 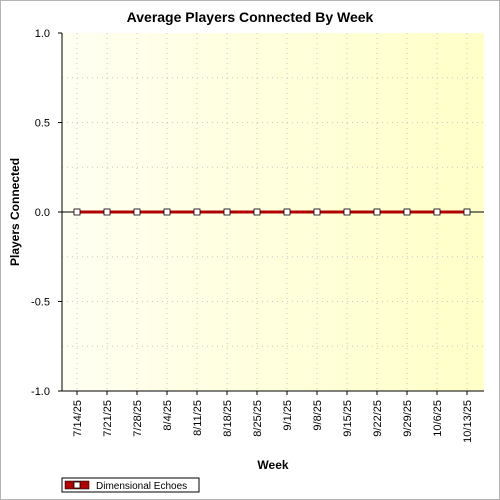 I want to click on legend-box, so click(x=130, y=485).